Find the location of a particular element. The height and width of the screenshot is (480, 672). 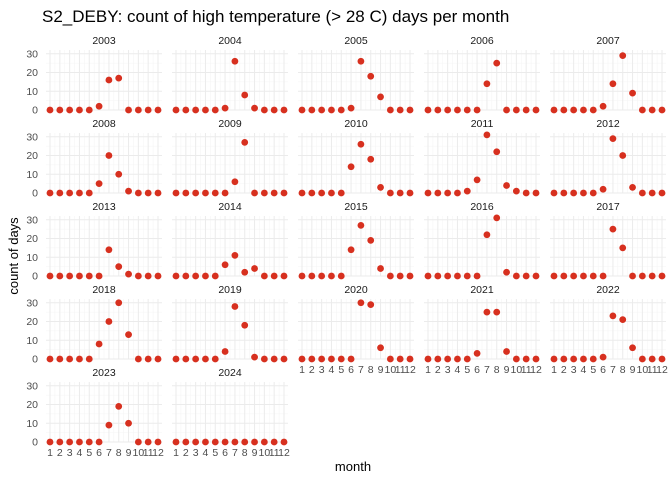

facet-strip-label: 2007 is located at coordinates (608, 41).